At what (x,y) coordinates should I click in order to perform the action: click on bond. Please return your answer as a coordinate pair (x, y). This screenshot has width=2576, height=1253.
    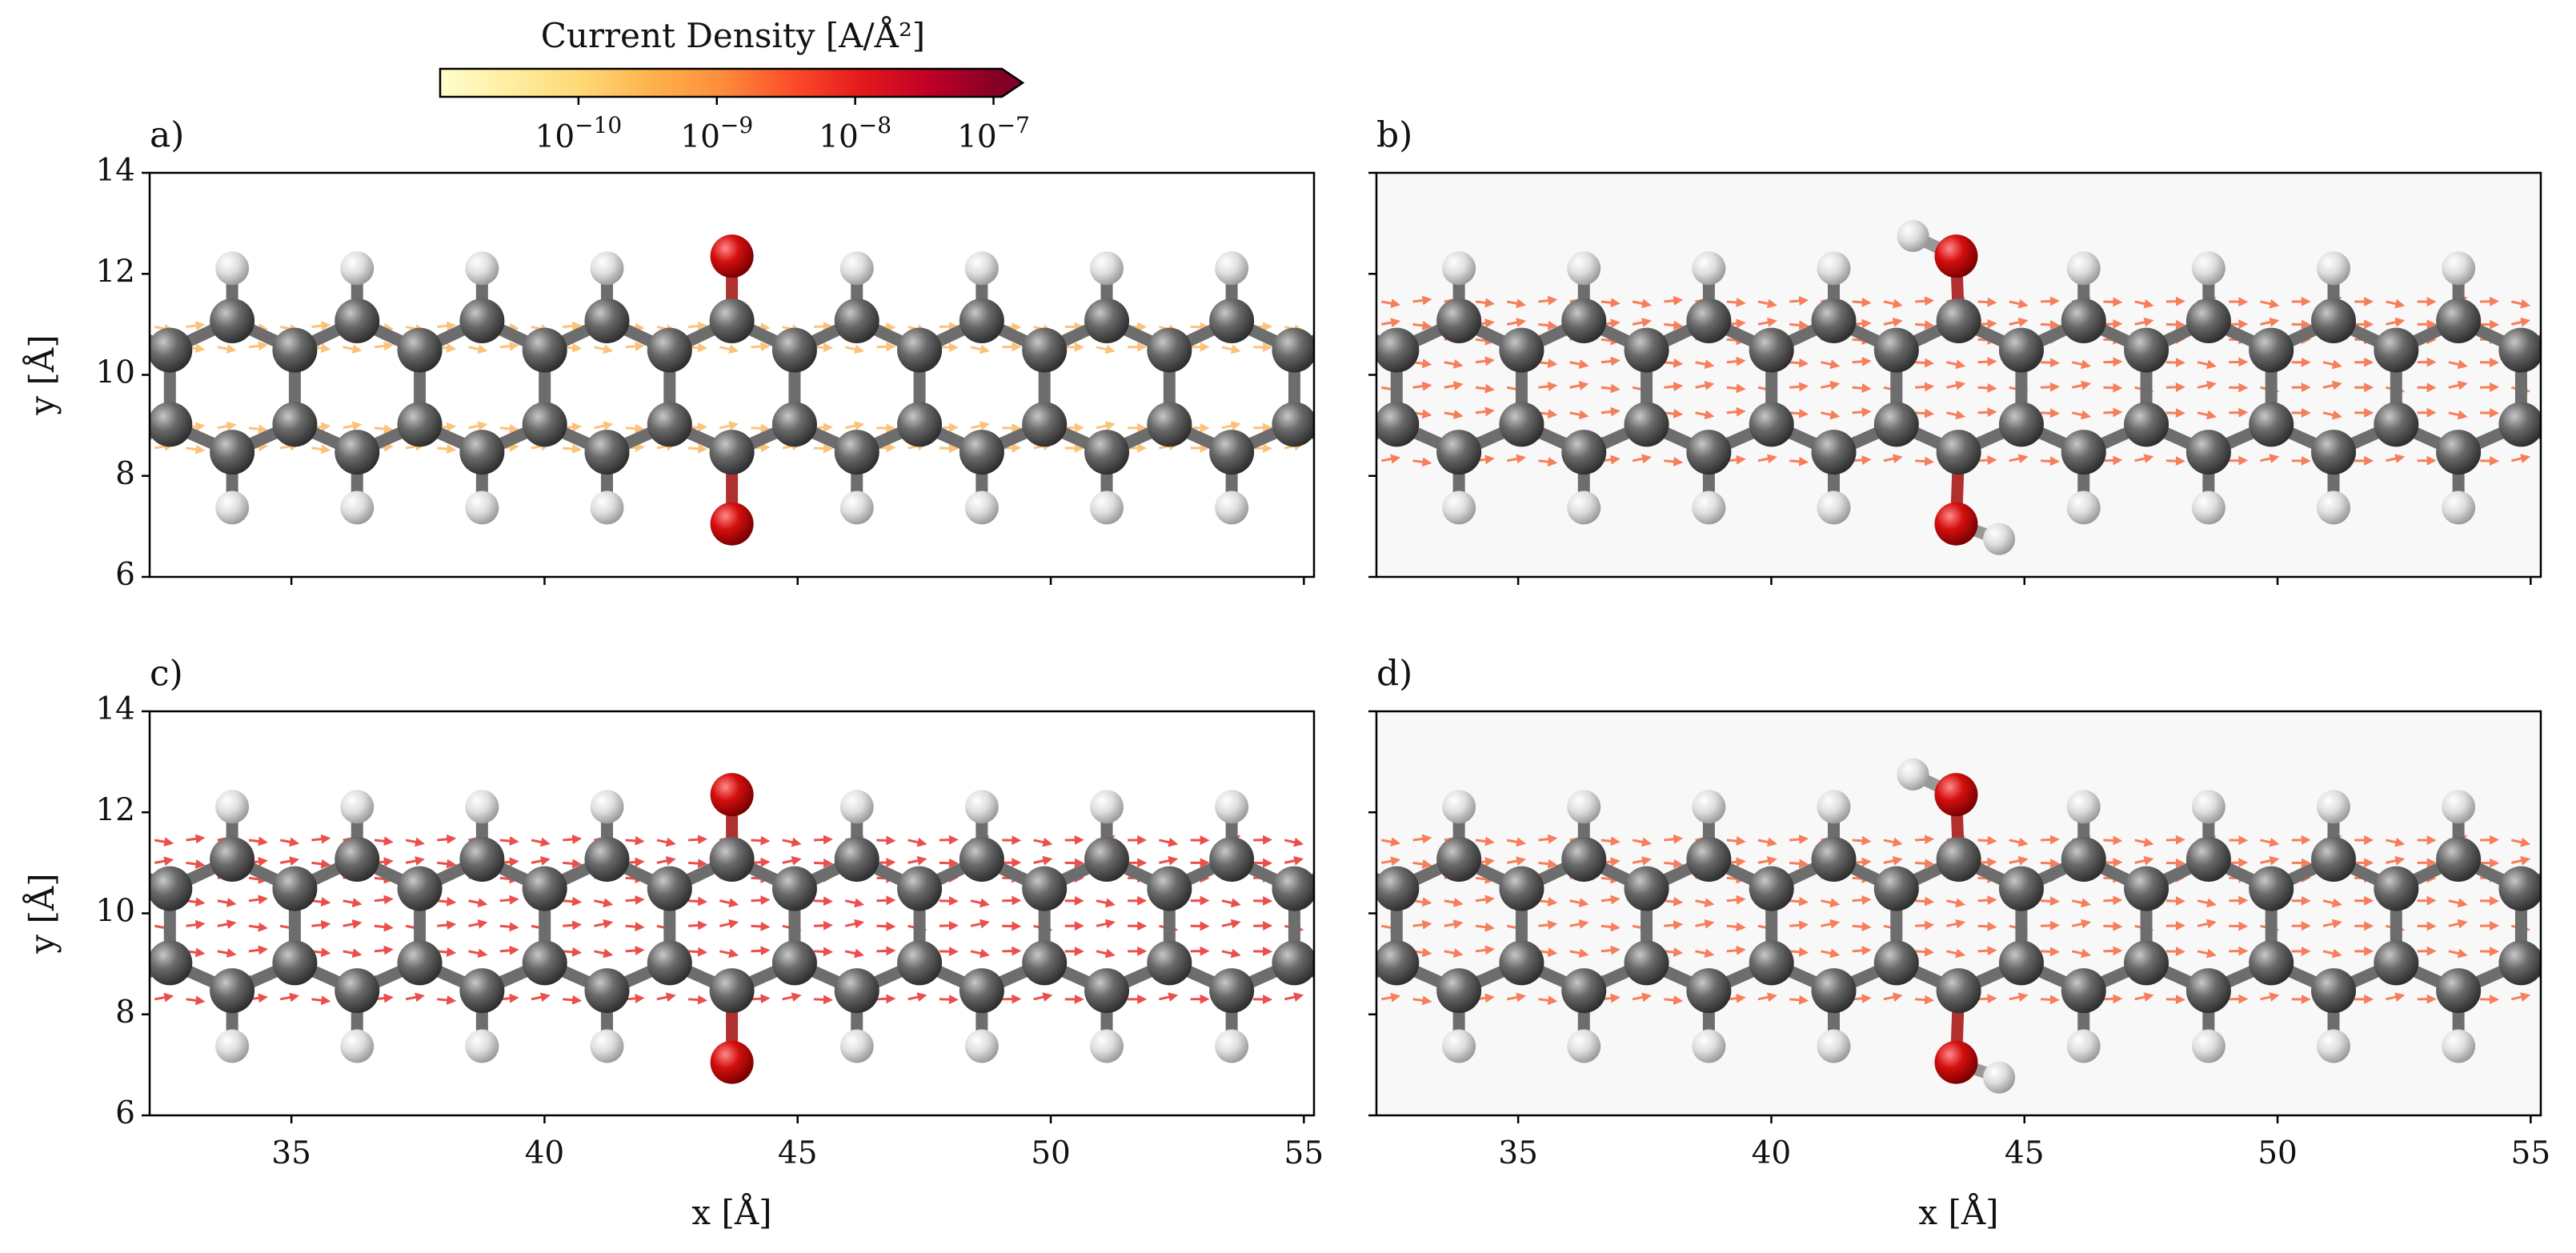
    Looking at the image, I should click on (76, 438).